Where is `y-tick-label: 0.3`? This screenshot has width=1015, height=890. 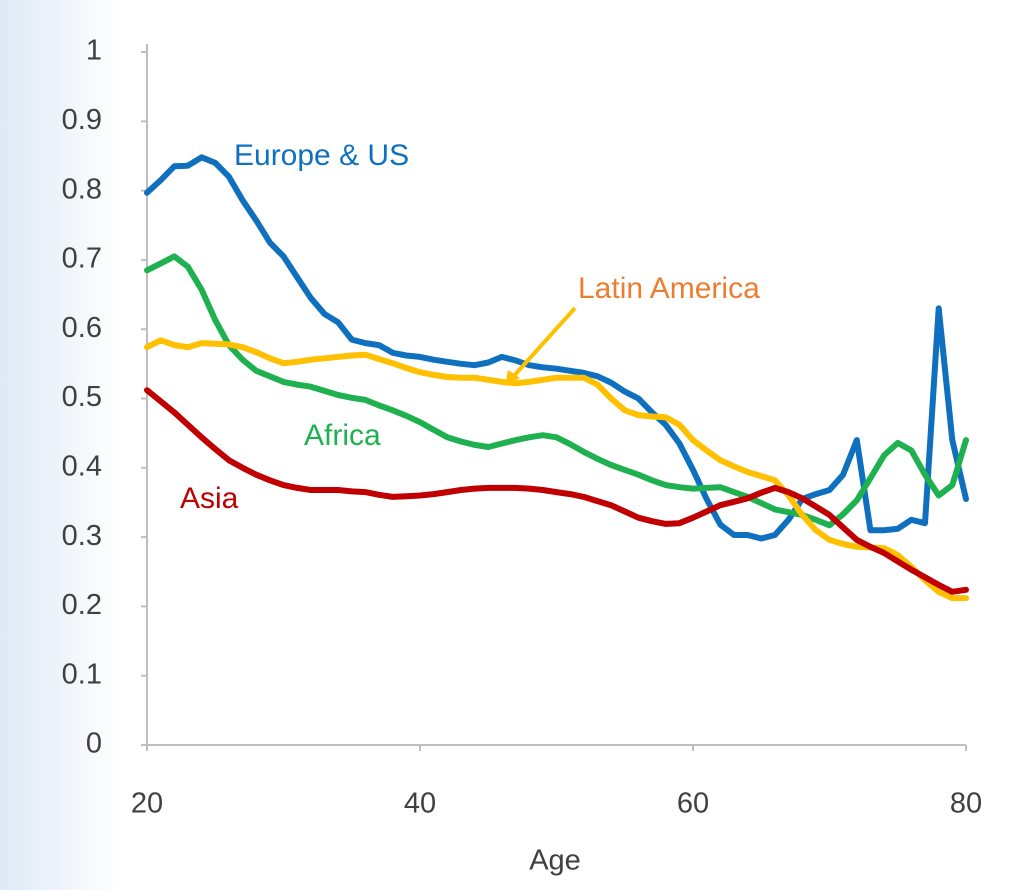 y-tick-label: 0.3 is located at coordinates (82, 536).